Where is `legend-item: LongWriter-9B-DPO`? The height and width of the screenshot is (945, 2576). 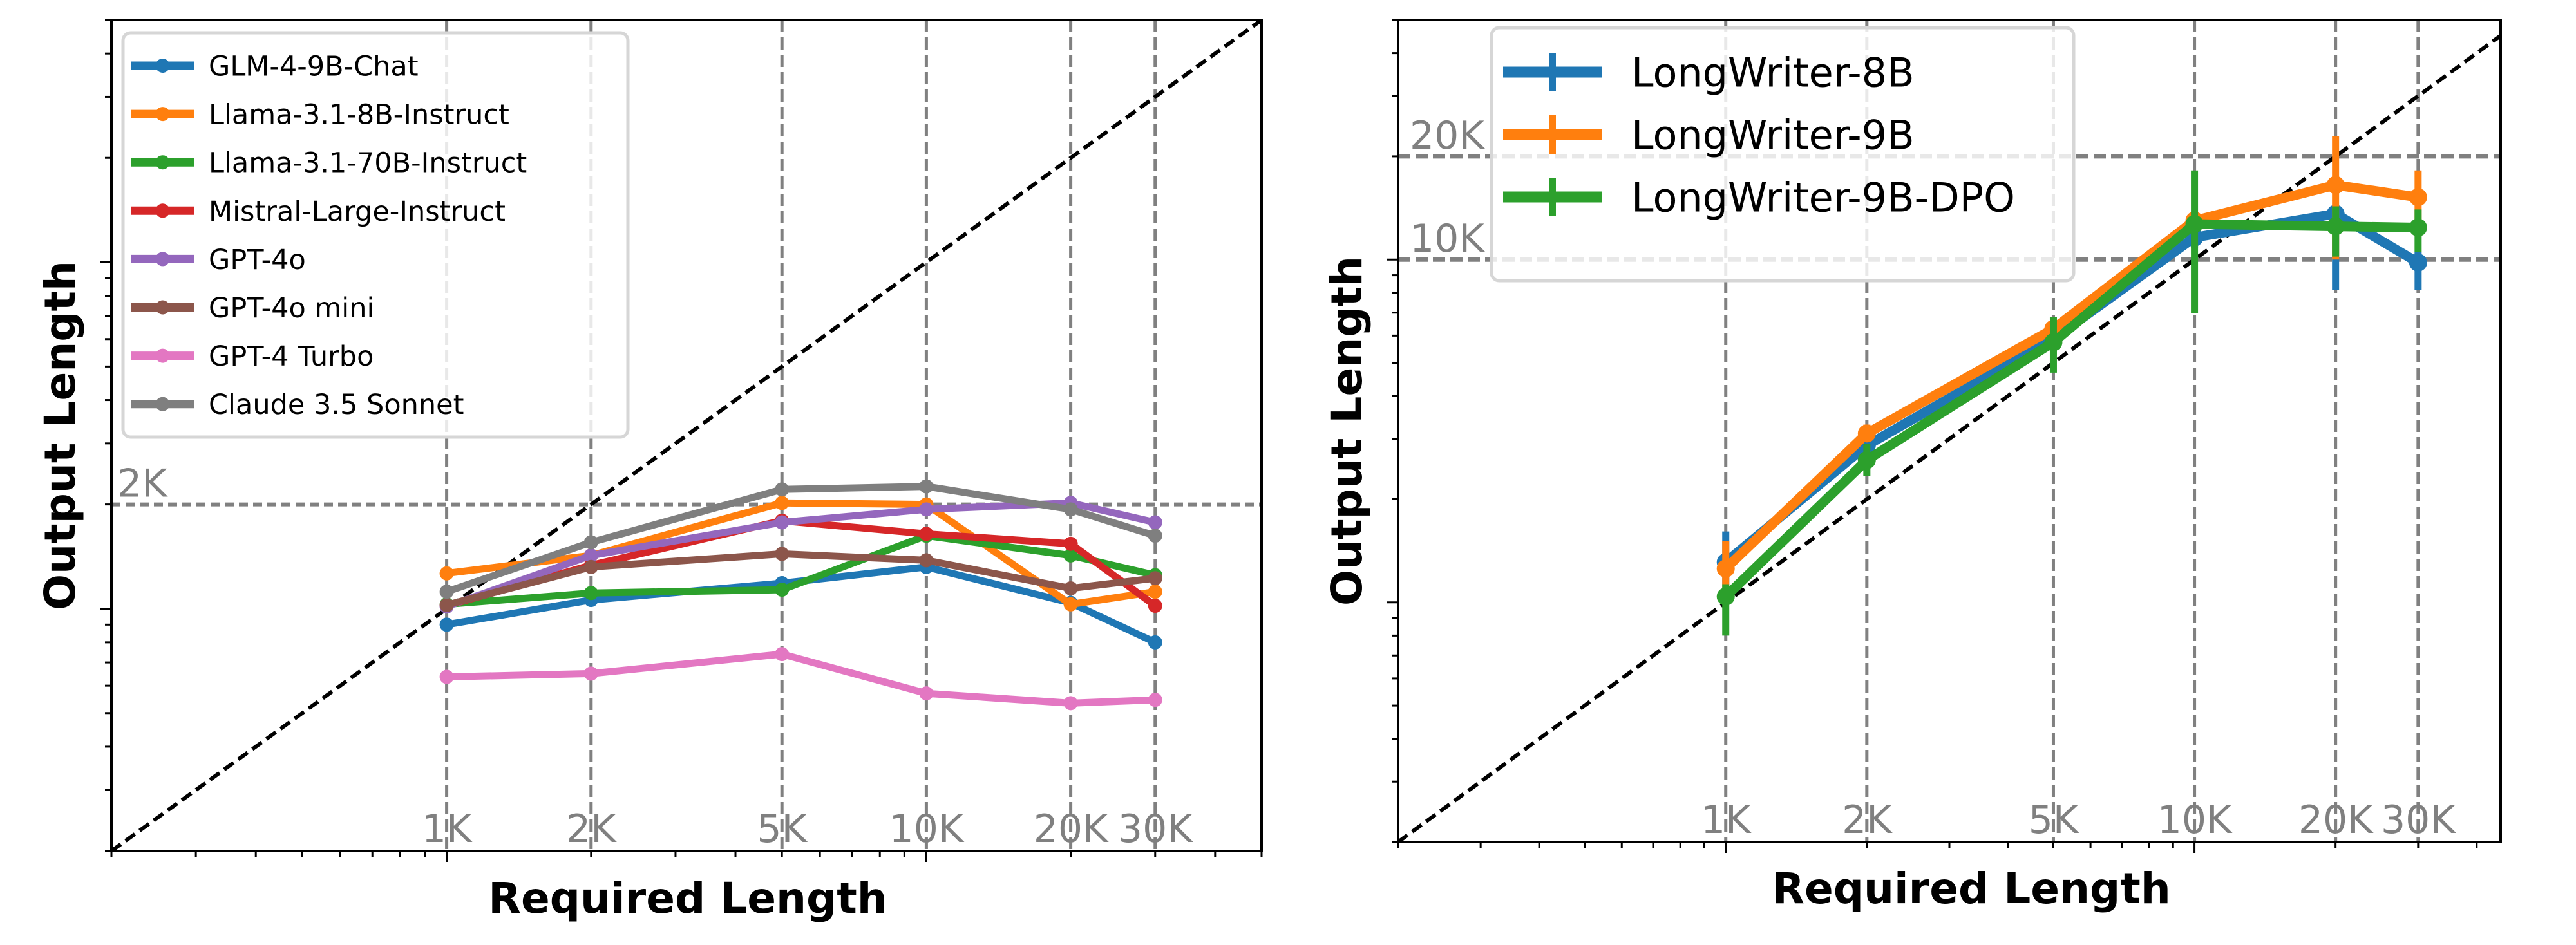
legend-item: LongWriter-9B-DPO is located at coordinates (1759, 197).